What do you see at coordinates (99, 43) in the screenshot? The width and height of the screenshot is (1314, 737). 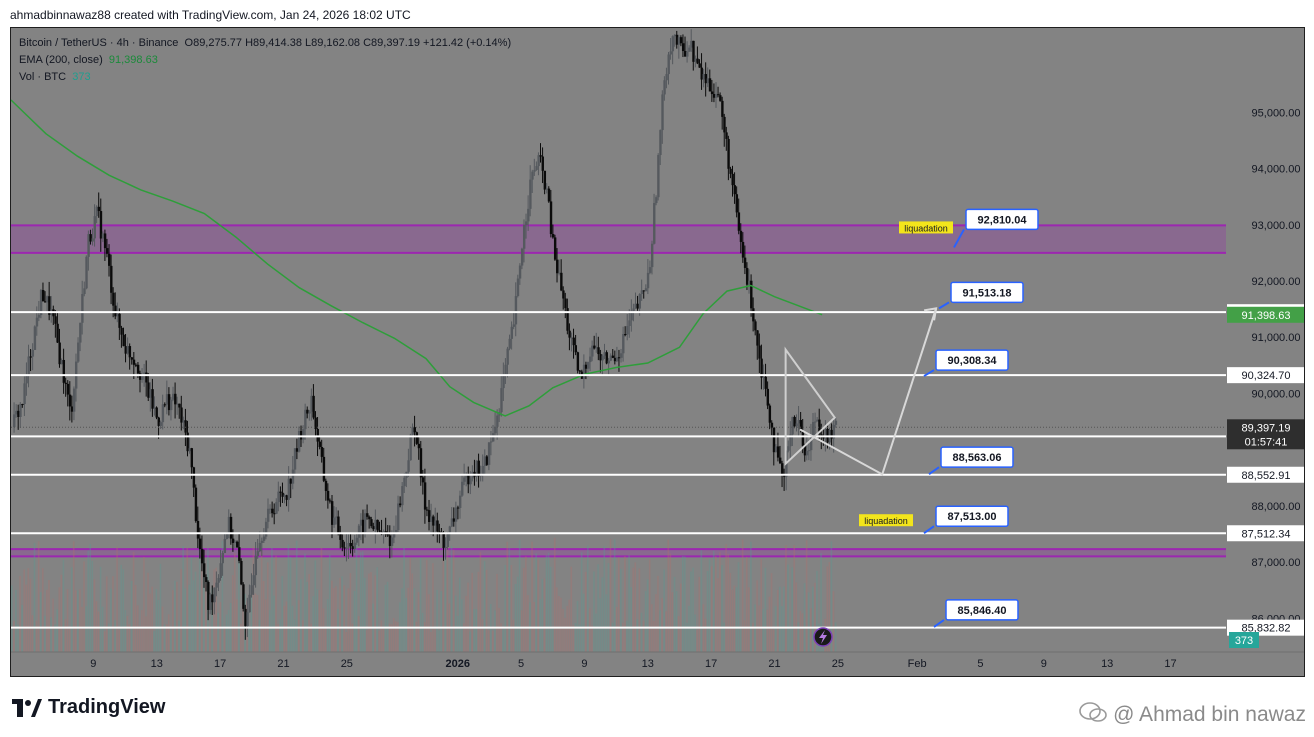 I see `legend-symbol: Bitcoin / TetherUS · 4h · Binance` at bounding box center [99, 43].